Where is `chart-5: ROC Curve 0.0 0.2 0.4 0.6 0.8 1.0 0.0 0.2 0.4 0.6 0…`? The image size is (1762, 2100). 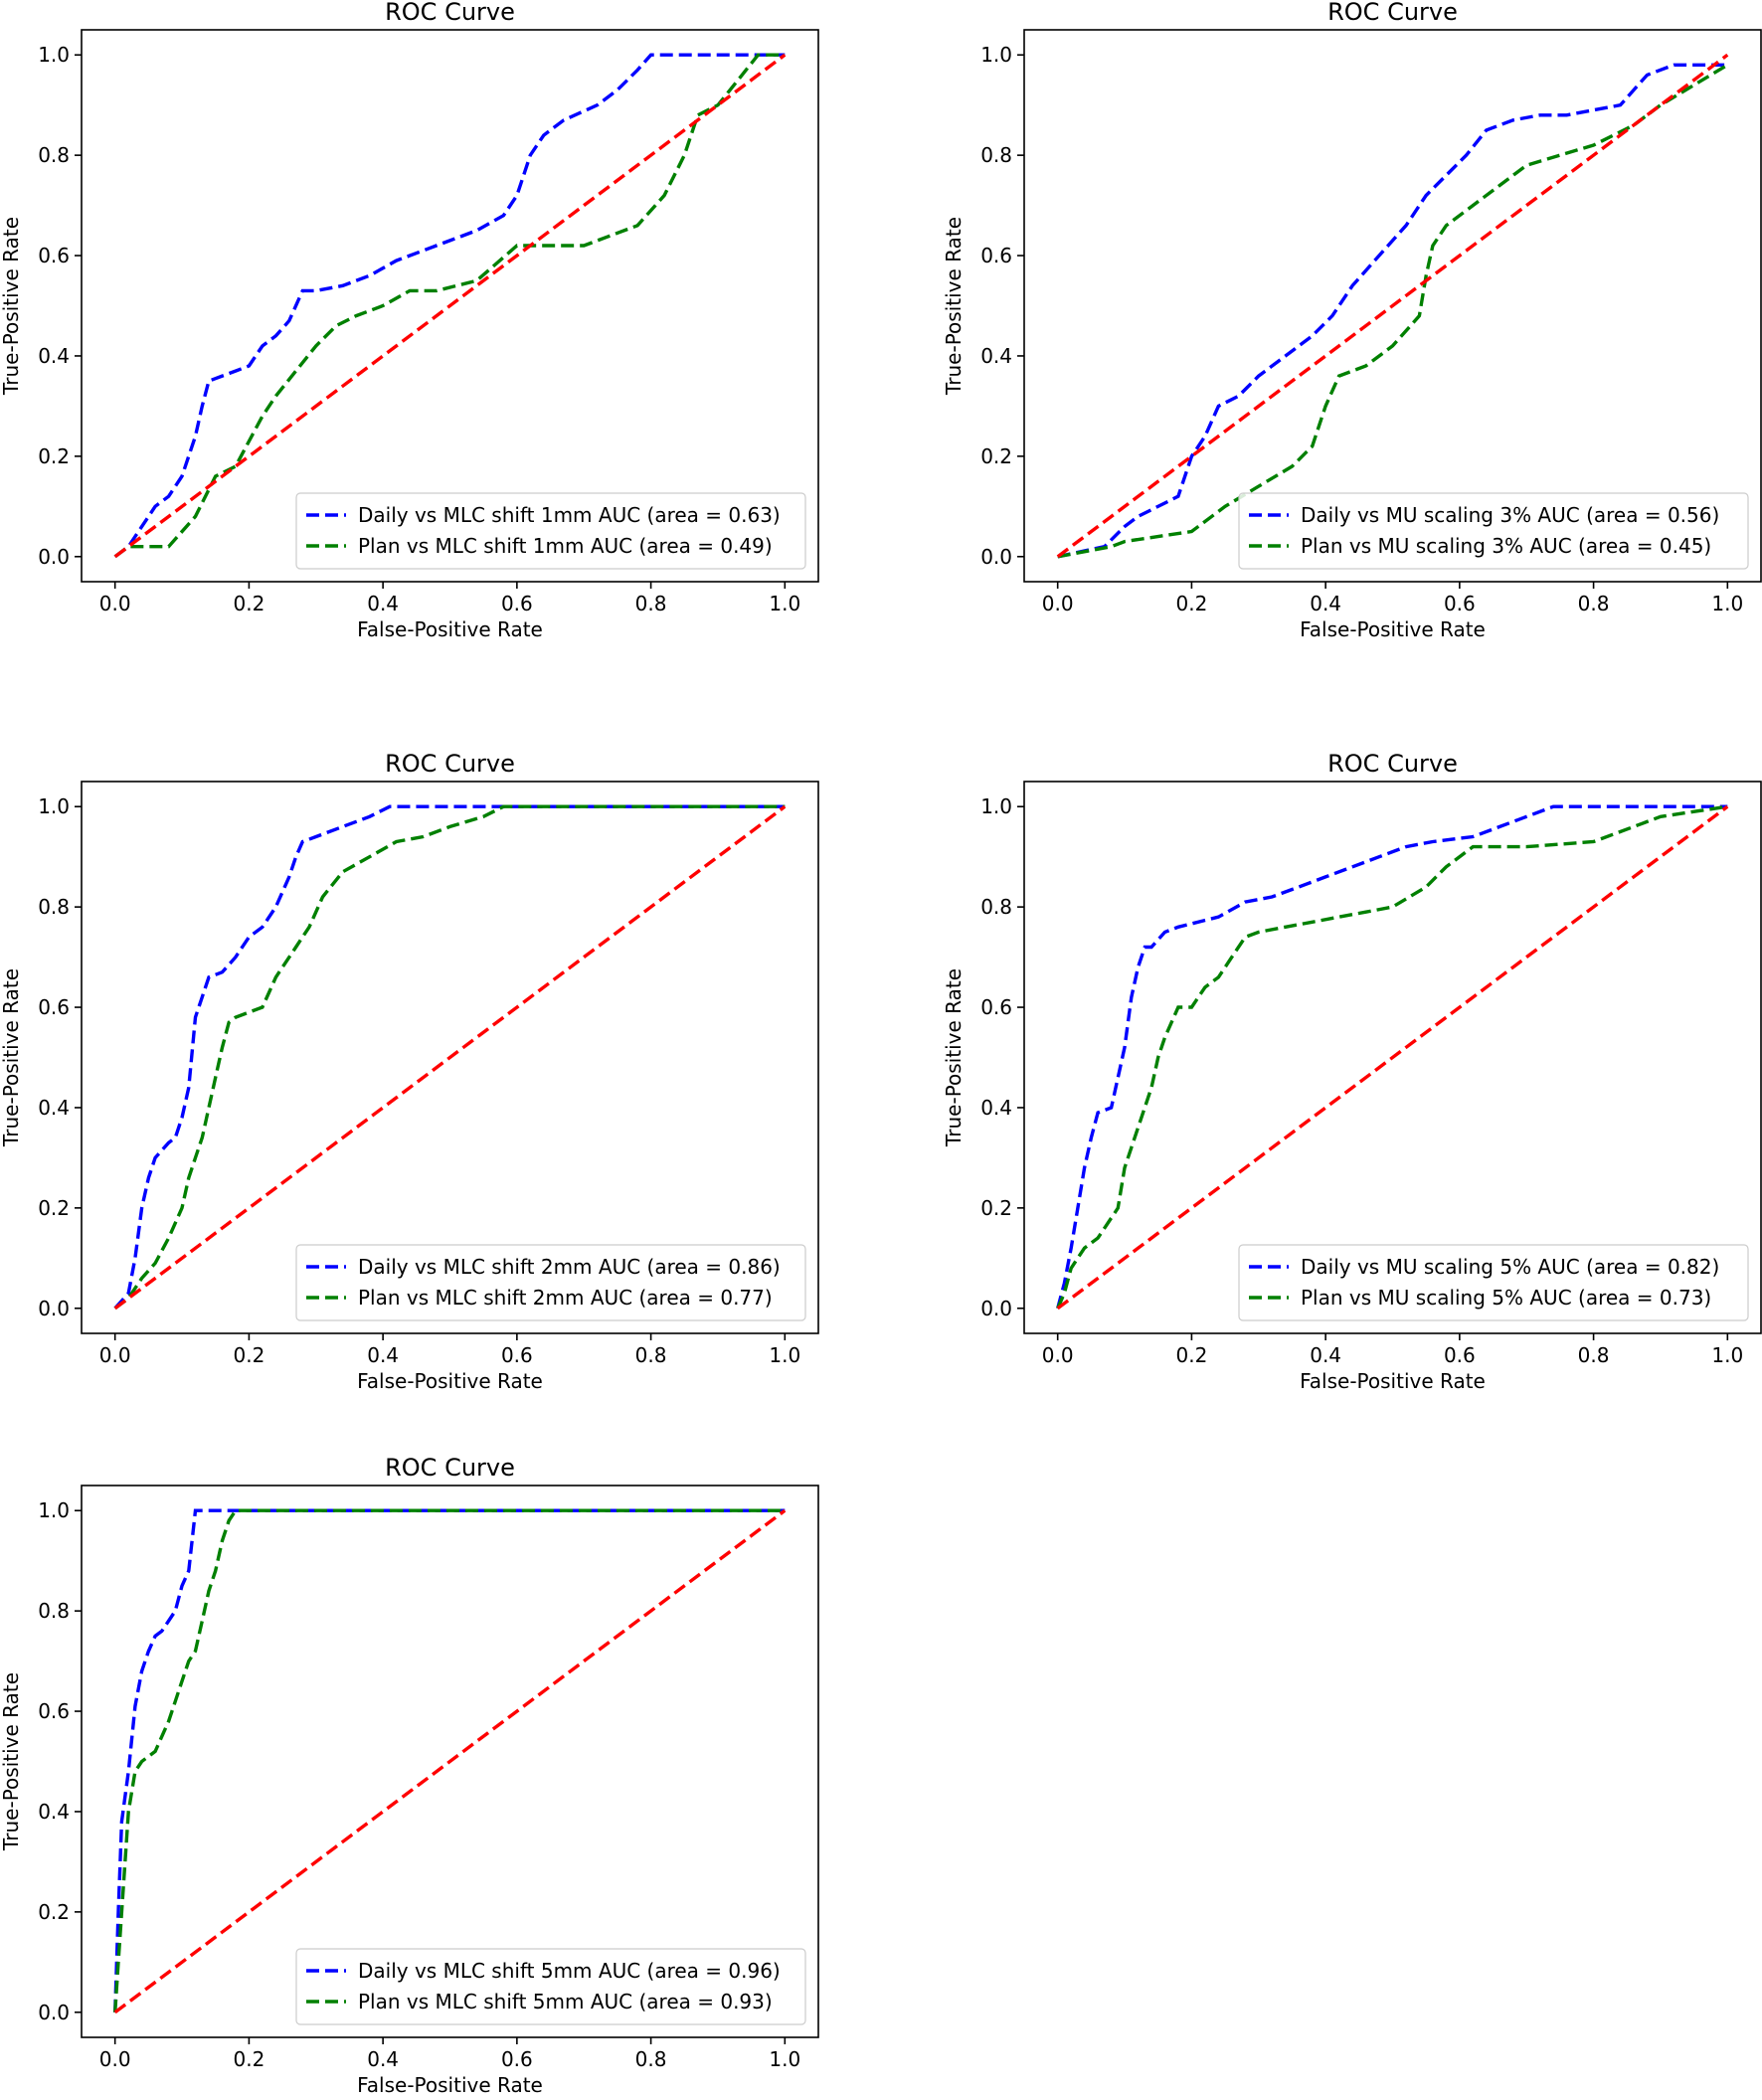 chart-5: ROC Curve 0.0 0.2 0.4 0.6 0.8 1.0 0.0 0.2 0.4 0.6 0… is located at coordinates (409, 1775).